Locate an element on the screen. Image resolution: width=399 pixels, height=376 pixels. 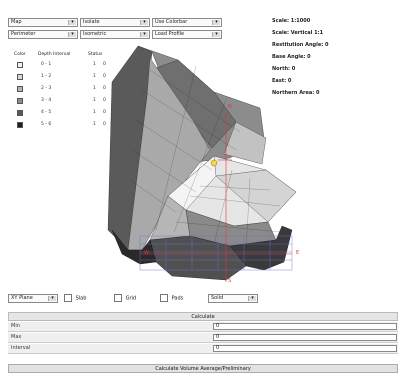
min-input: 0 is located at coordinates (305, 326).